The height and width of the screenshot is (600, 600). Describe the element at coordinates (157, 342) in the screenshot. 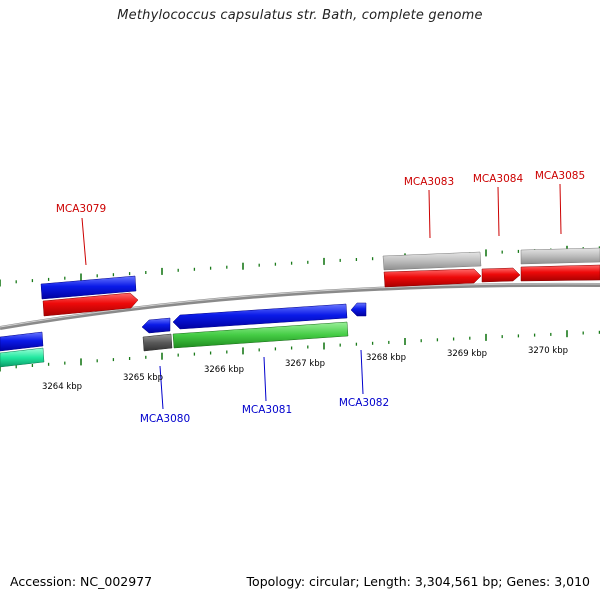

I see `gene-mca3080-dark` at that location.